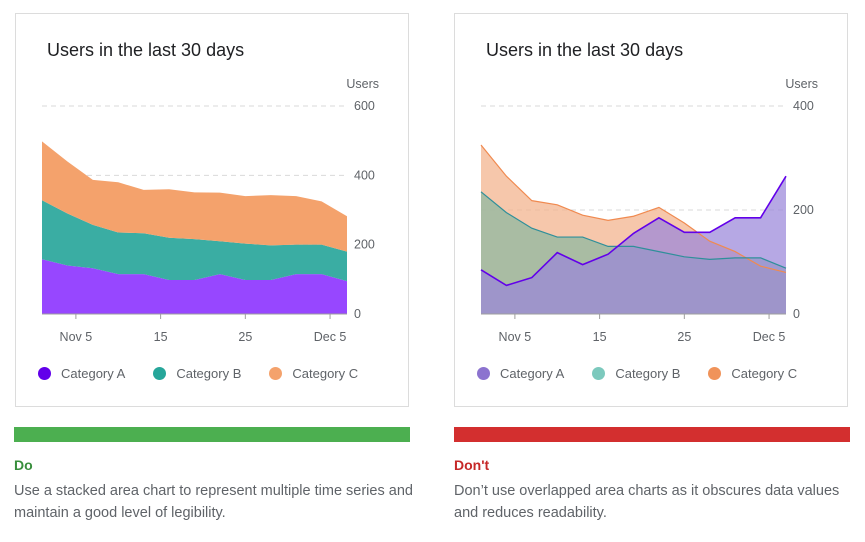 The image size is (865, 542). What do you see at coordinates (364, 106) in the screenshot?
I see `y-tick-label: 600` at bounding box center [364, 106].